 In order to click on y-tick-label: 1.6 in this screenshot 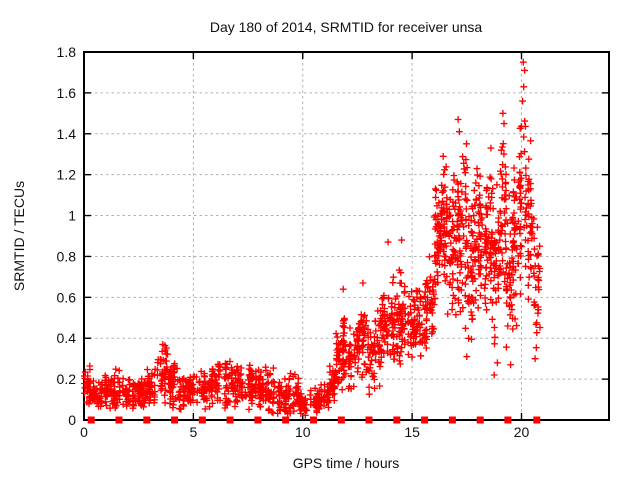, I will do `click(67, 93)`.